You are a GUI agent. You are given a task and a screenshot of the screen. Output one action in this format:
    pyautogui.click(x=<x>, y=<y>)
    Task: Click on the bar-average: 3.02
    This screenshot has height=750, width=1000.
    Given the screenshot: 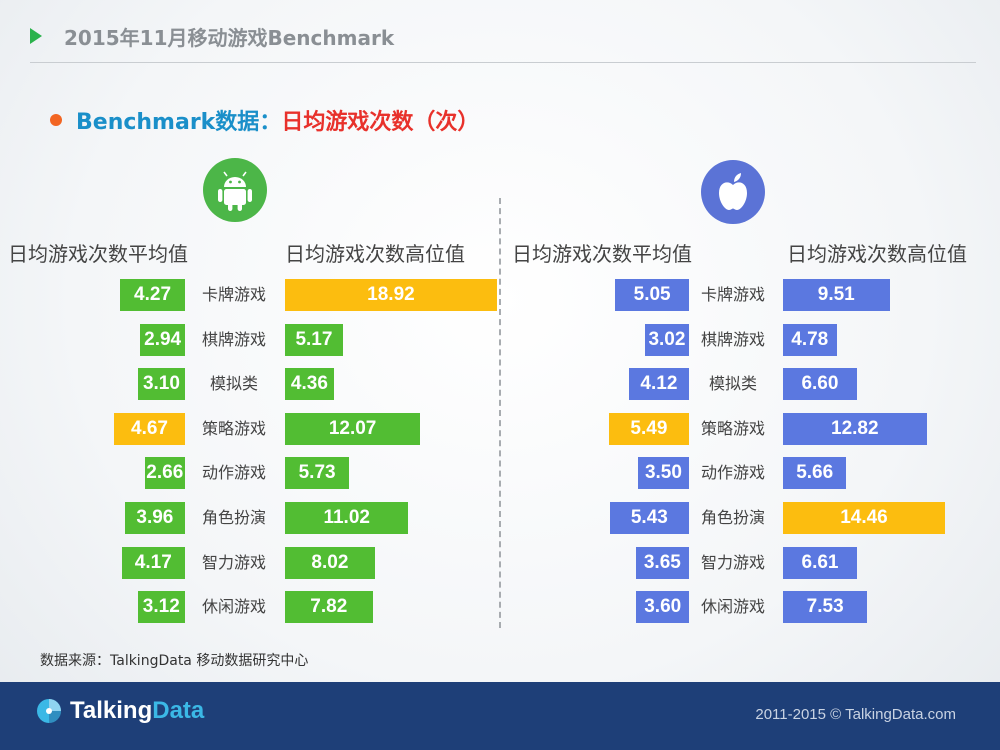 What is the action you would take?
    pyautogui.click(x=666, y=339)
    